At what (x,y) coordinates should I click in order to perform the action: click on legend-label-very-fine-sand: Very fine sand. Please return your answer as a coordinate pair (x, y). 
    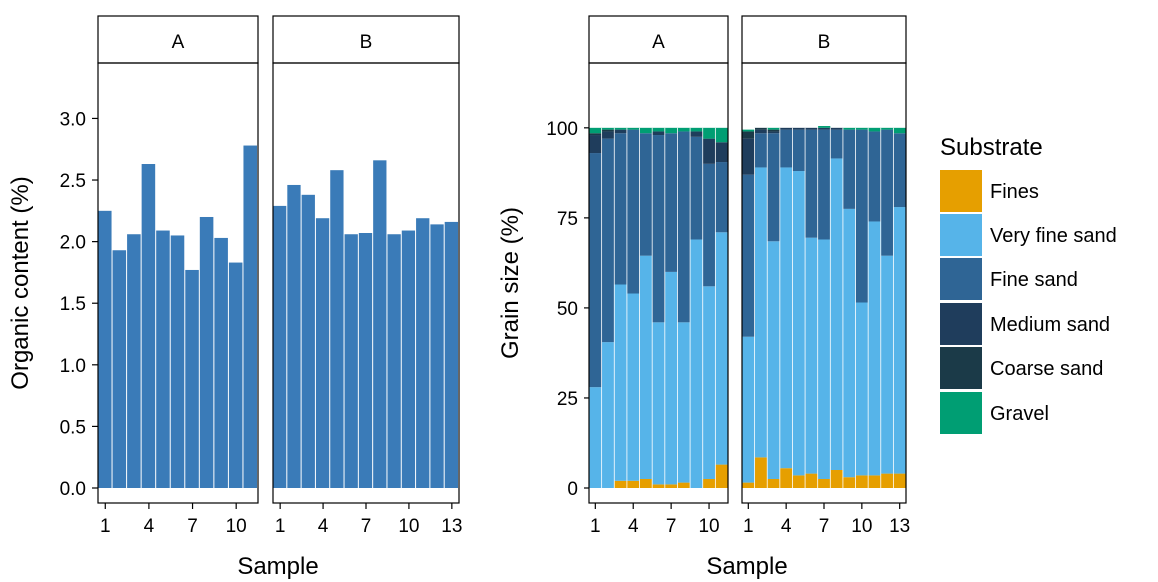
    Looking at the image, I should click on (1053, 236).